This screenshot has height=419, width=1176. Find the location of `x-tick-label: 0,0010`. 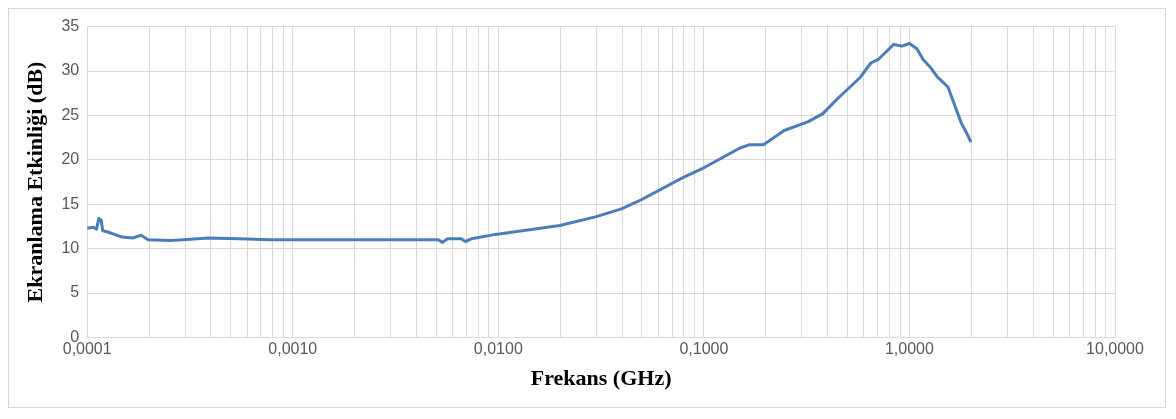

x-tick-label: 0,0010 is located at coordinates (293, 349).